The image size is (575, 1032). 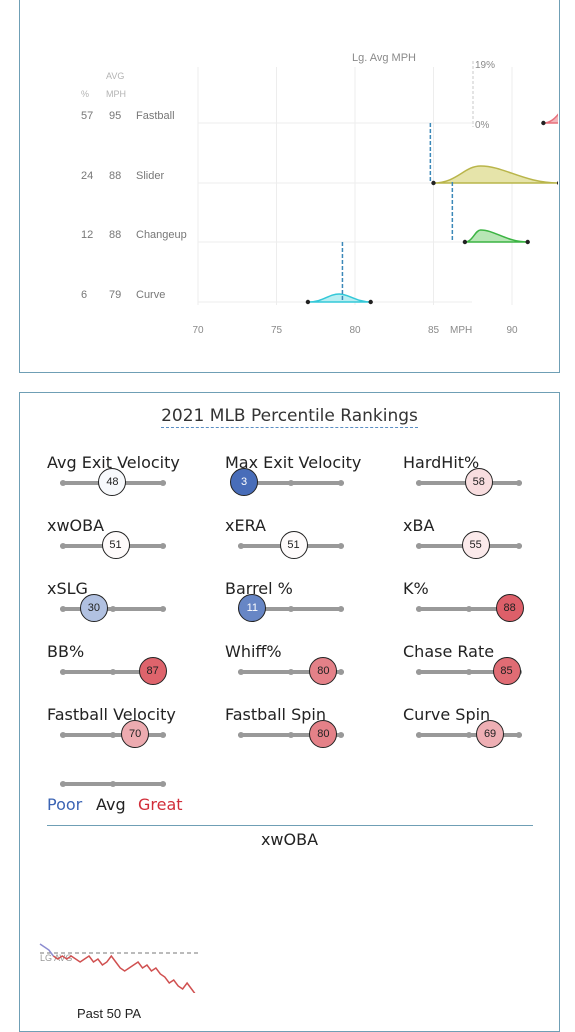 I want to click on lg-avg-label: Lg. Avg MPH, so click(x=384, y=58).